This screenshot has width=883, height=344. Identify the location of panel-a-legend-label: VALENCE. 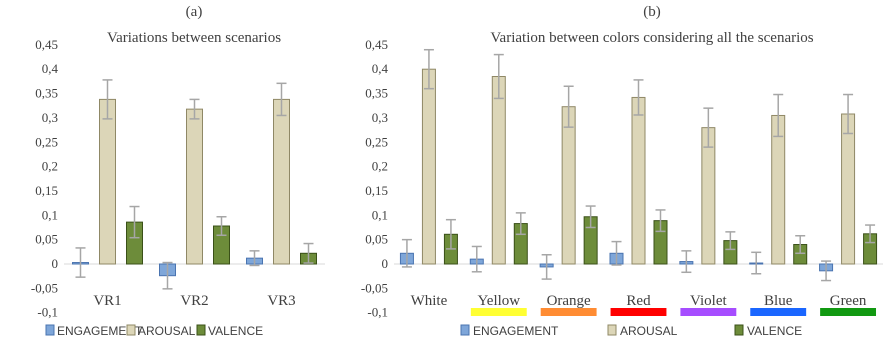
(235, 331).